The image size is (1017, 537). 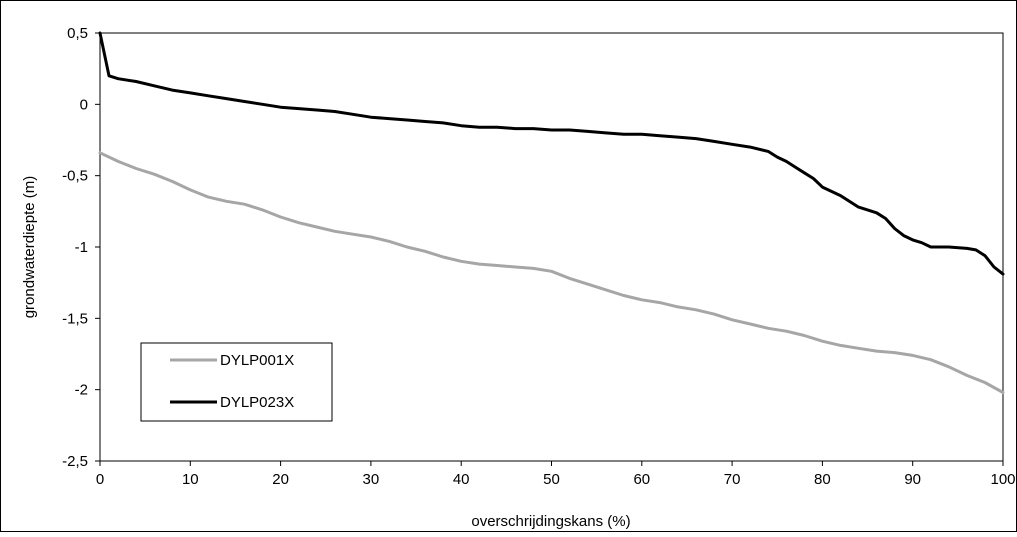 What do you see at coordinates (551, 479) in the screenshot?
I see `x-tick-label: 50` at bounding box center [551, 479].